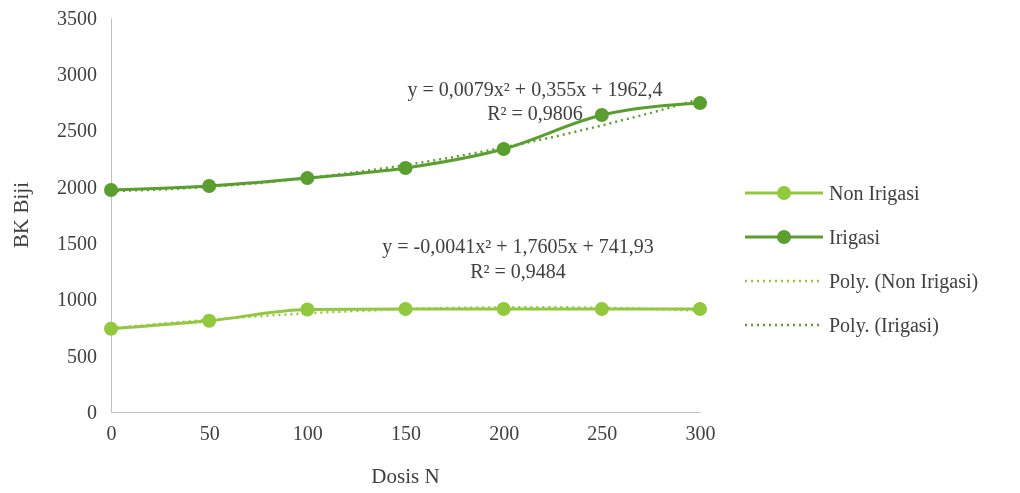 The width and height of the screenshot is (1020, 493). I want to click on x-tick-label: 0, so click(111, 433).